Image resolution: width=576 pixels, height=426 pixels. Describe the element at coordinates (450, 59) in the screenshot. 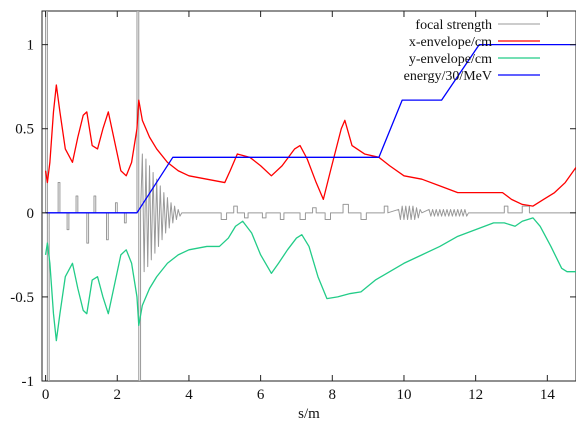

I see `legend-label-y-envelope: y-envelope/cm` at that location.